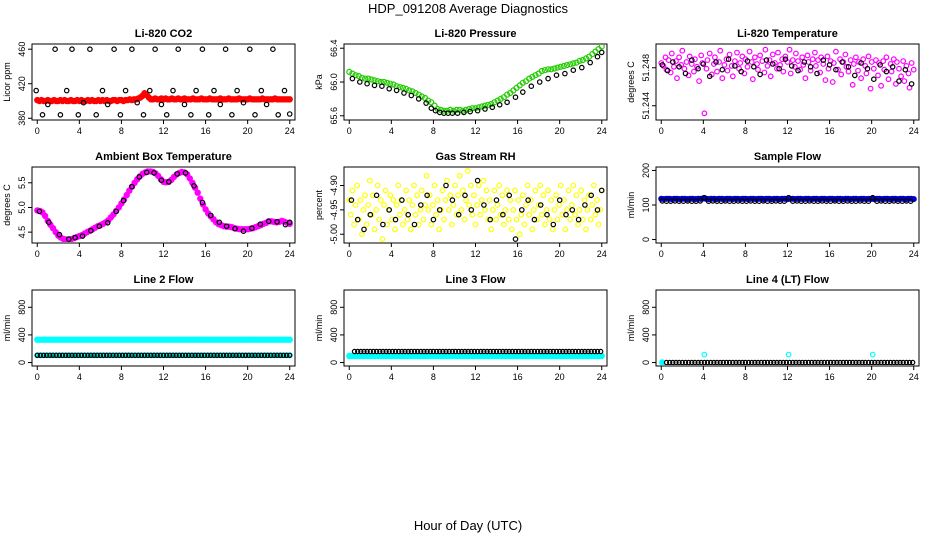  Describe the element at coordinates (7, 328) in the screenshot. I see `y-axis-label: ml/min` at that location.